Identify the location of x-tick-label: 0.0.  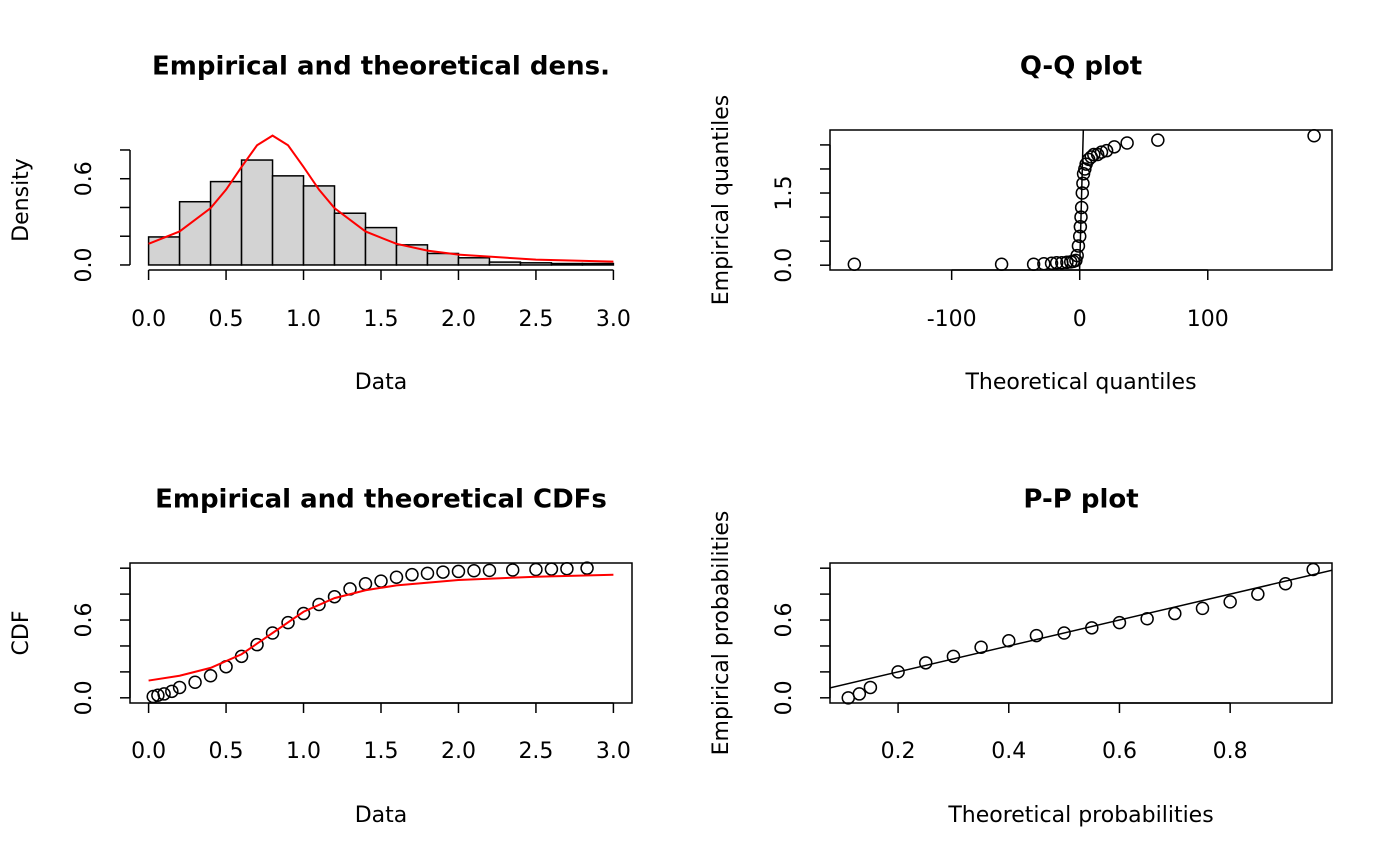
(148, 319).